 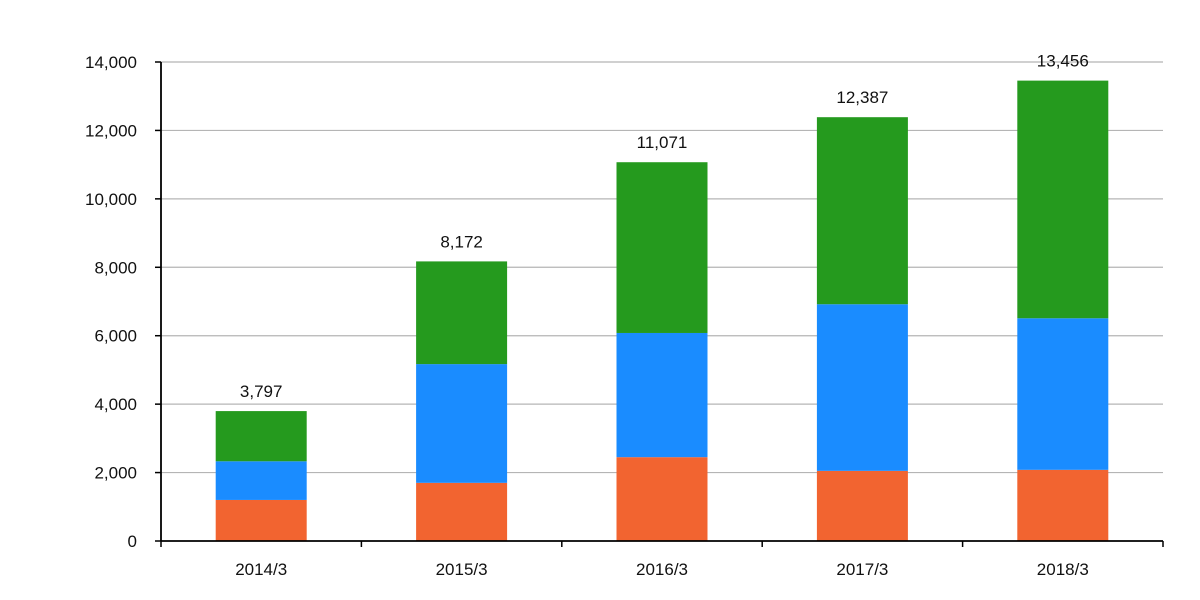 What do you see at coordinates (111, 130) in the screenshot?
I see `y-tick-label: 12,000` at bounding box center [111, 130].